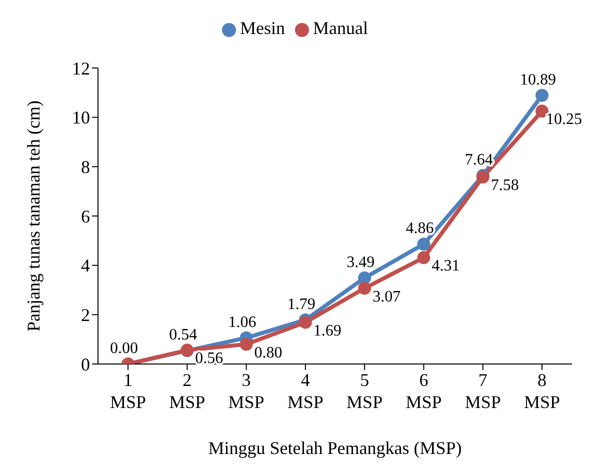 This screenshot has height=472, width=600. What do you see at coordinates (360, 262) in the screenshot?
I see `data-label: 3.49` at bounding box center [360, 262].